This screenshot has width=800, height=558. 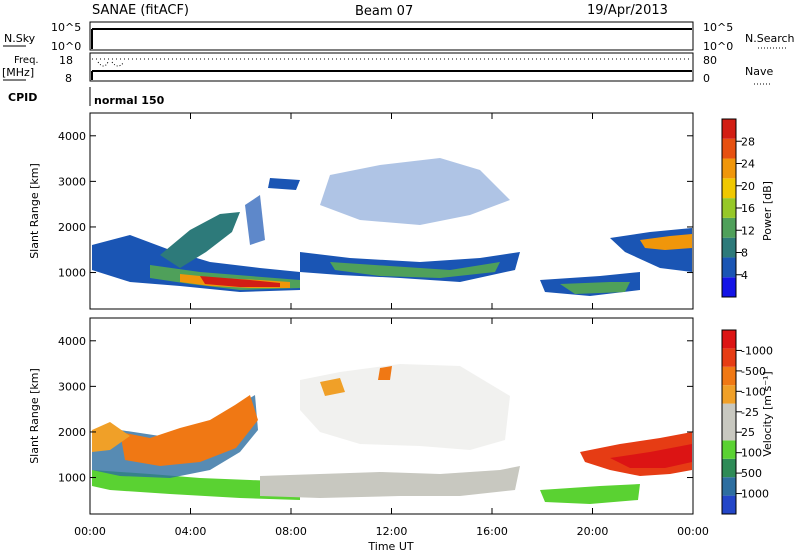 What do you see at coordinates (627, 10) in the screenshot?
I see `date-title: 19/Apr/2013` at bounding box center [627, 10].